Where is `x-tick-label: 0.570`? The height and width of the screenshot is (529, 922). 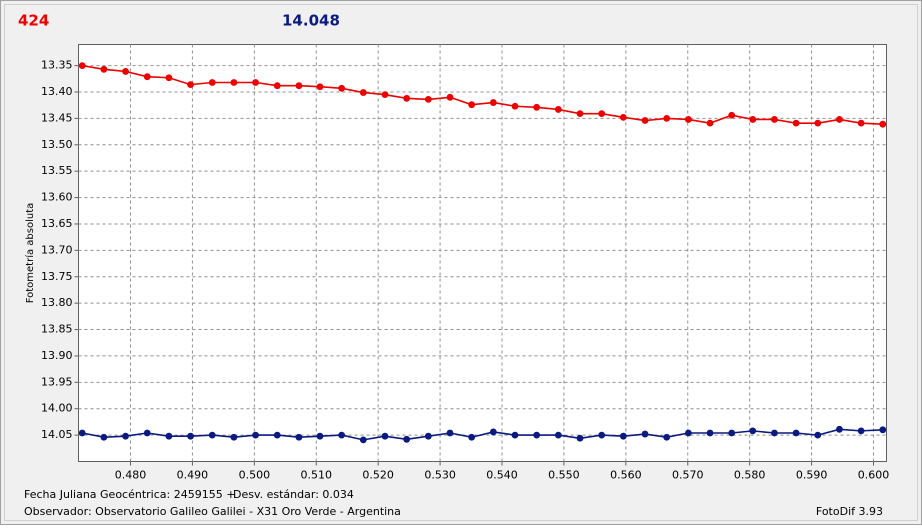
x-tick-label: 0.570 is located at coordinates (688, 475).